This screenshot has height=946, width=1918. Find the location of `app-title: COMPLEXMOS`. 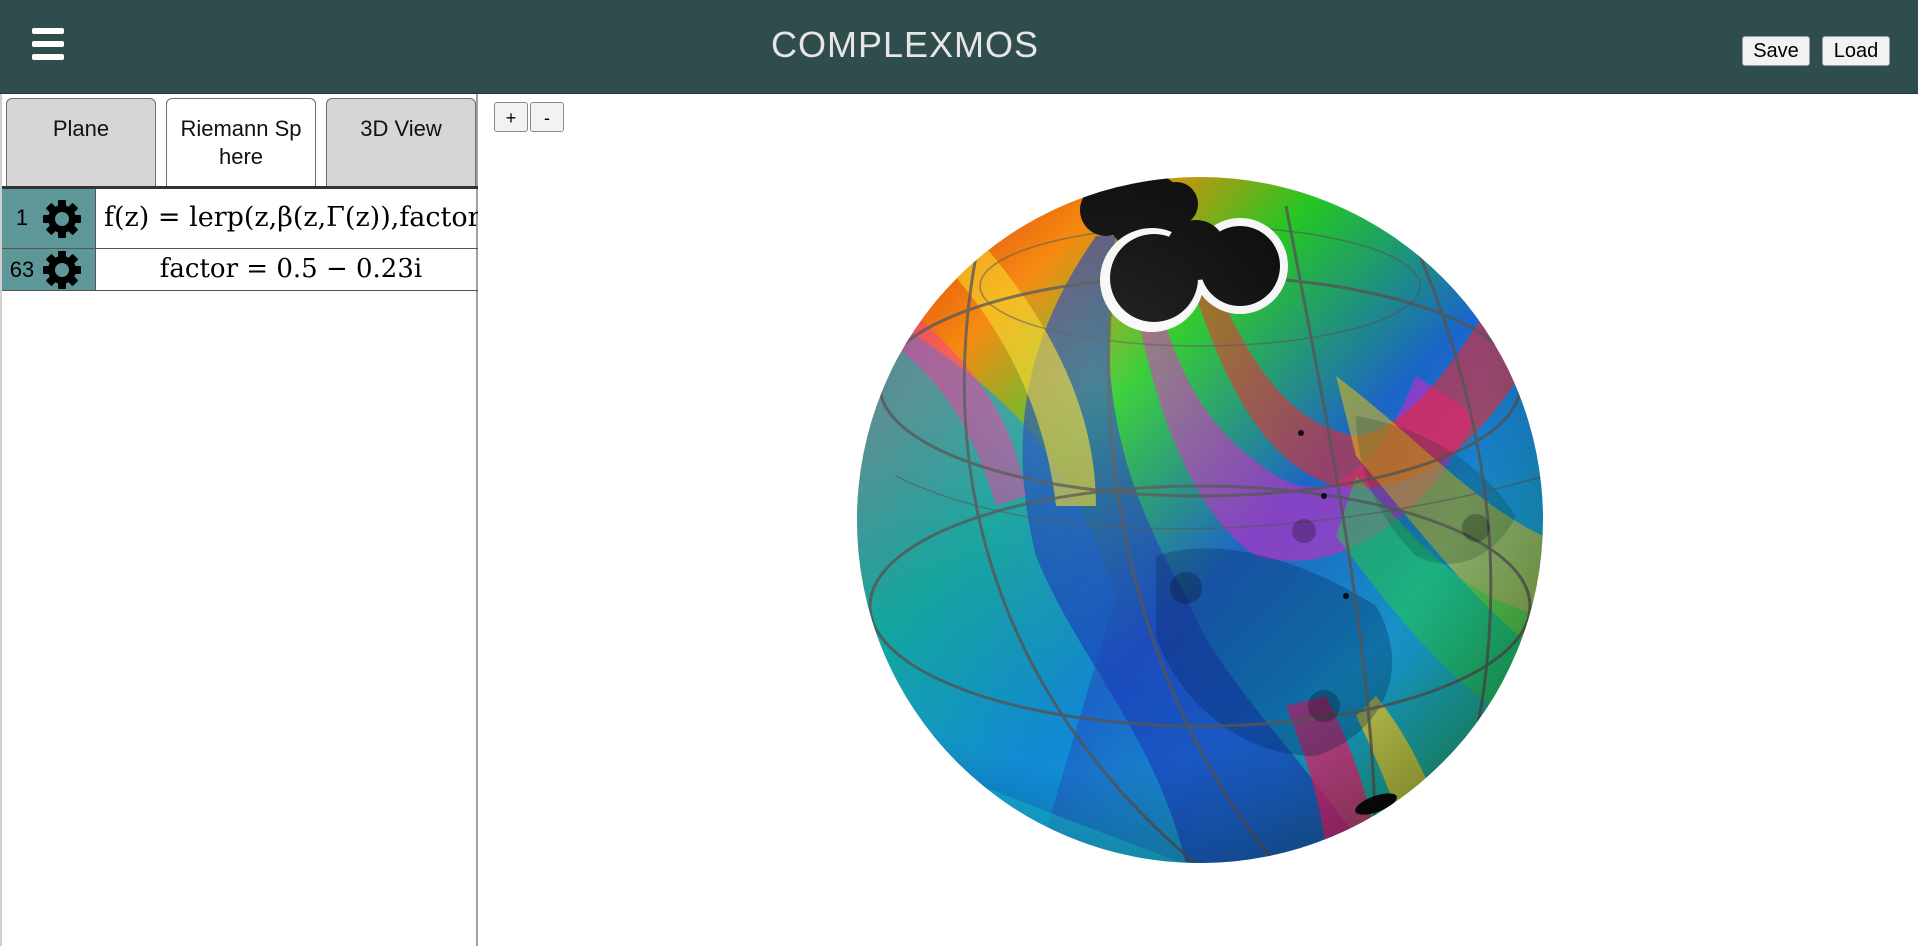

app-title: COMPLEXMOS is located at coordinates (905, 44).